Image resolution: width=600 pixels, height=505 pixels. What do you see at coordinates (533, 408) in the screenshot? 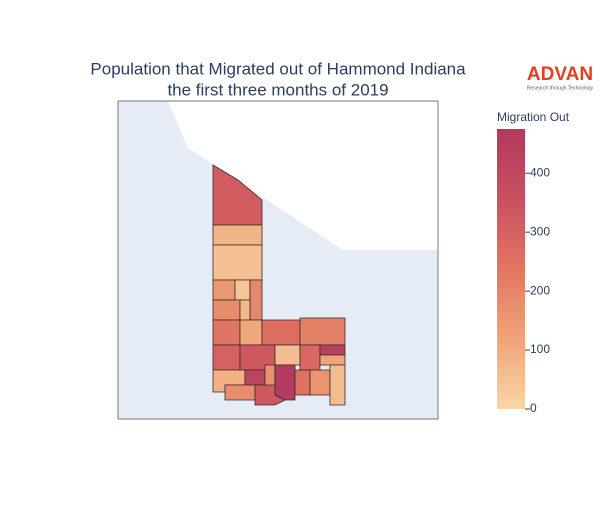
I see `colorbar-tick-label: 0` at bounding box center [533, 408].